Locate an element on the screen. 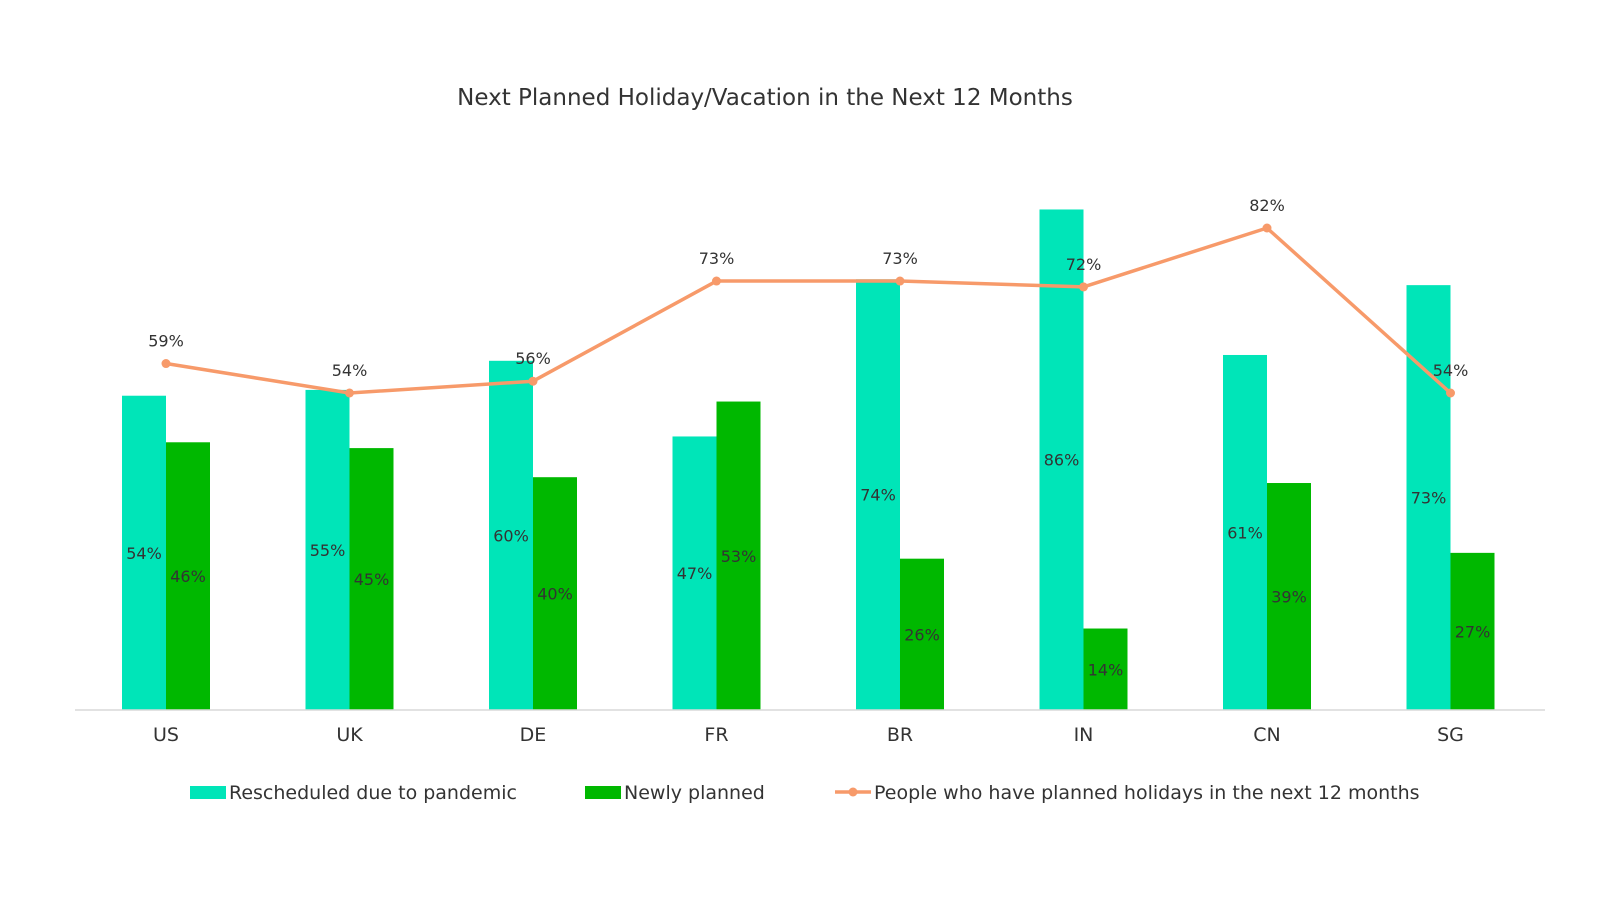 This screenshot has height=900, width=1600. bar-newly-planned-br is located at coordinates (922, 634).